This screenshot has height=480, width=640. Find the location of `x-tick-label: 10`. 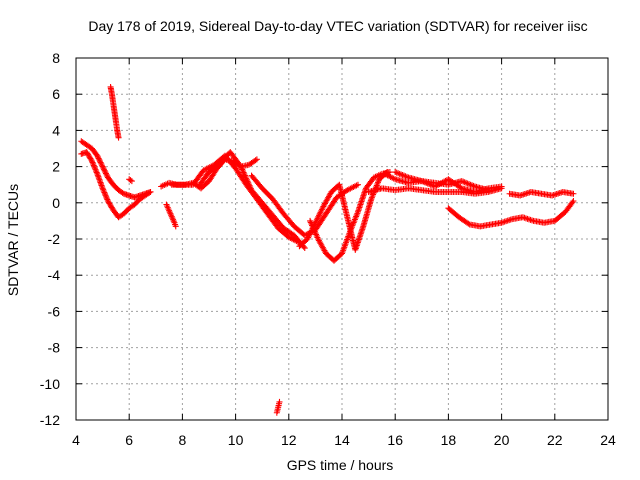

x-tick-label: 10 is located at coordinates (236, 440).